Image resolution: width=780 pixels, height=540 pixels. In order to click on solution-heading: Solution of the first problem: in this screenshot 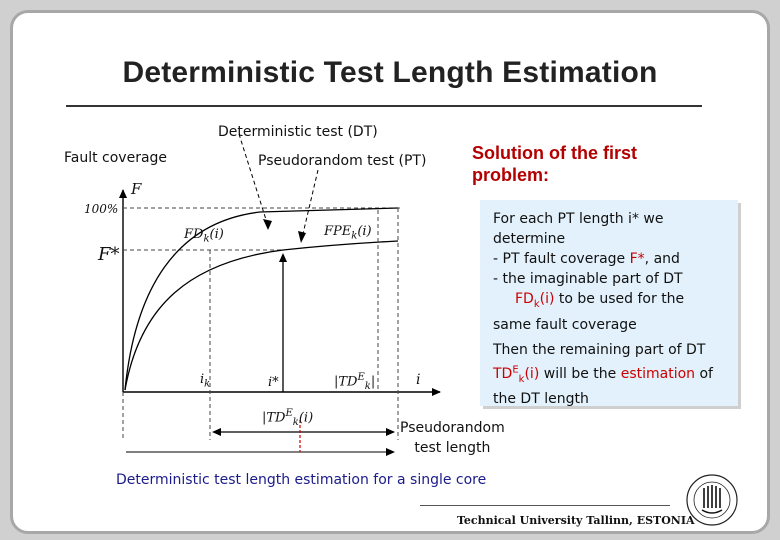, I will do `click(554, 164)`.